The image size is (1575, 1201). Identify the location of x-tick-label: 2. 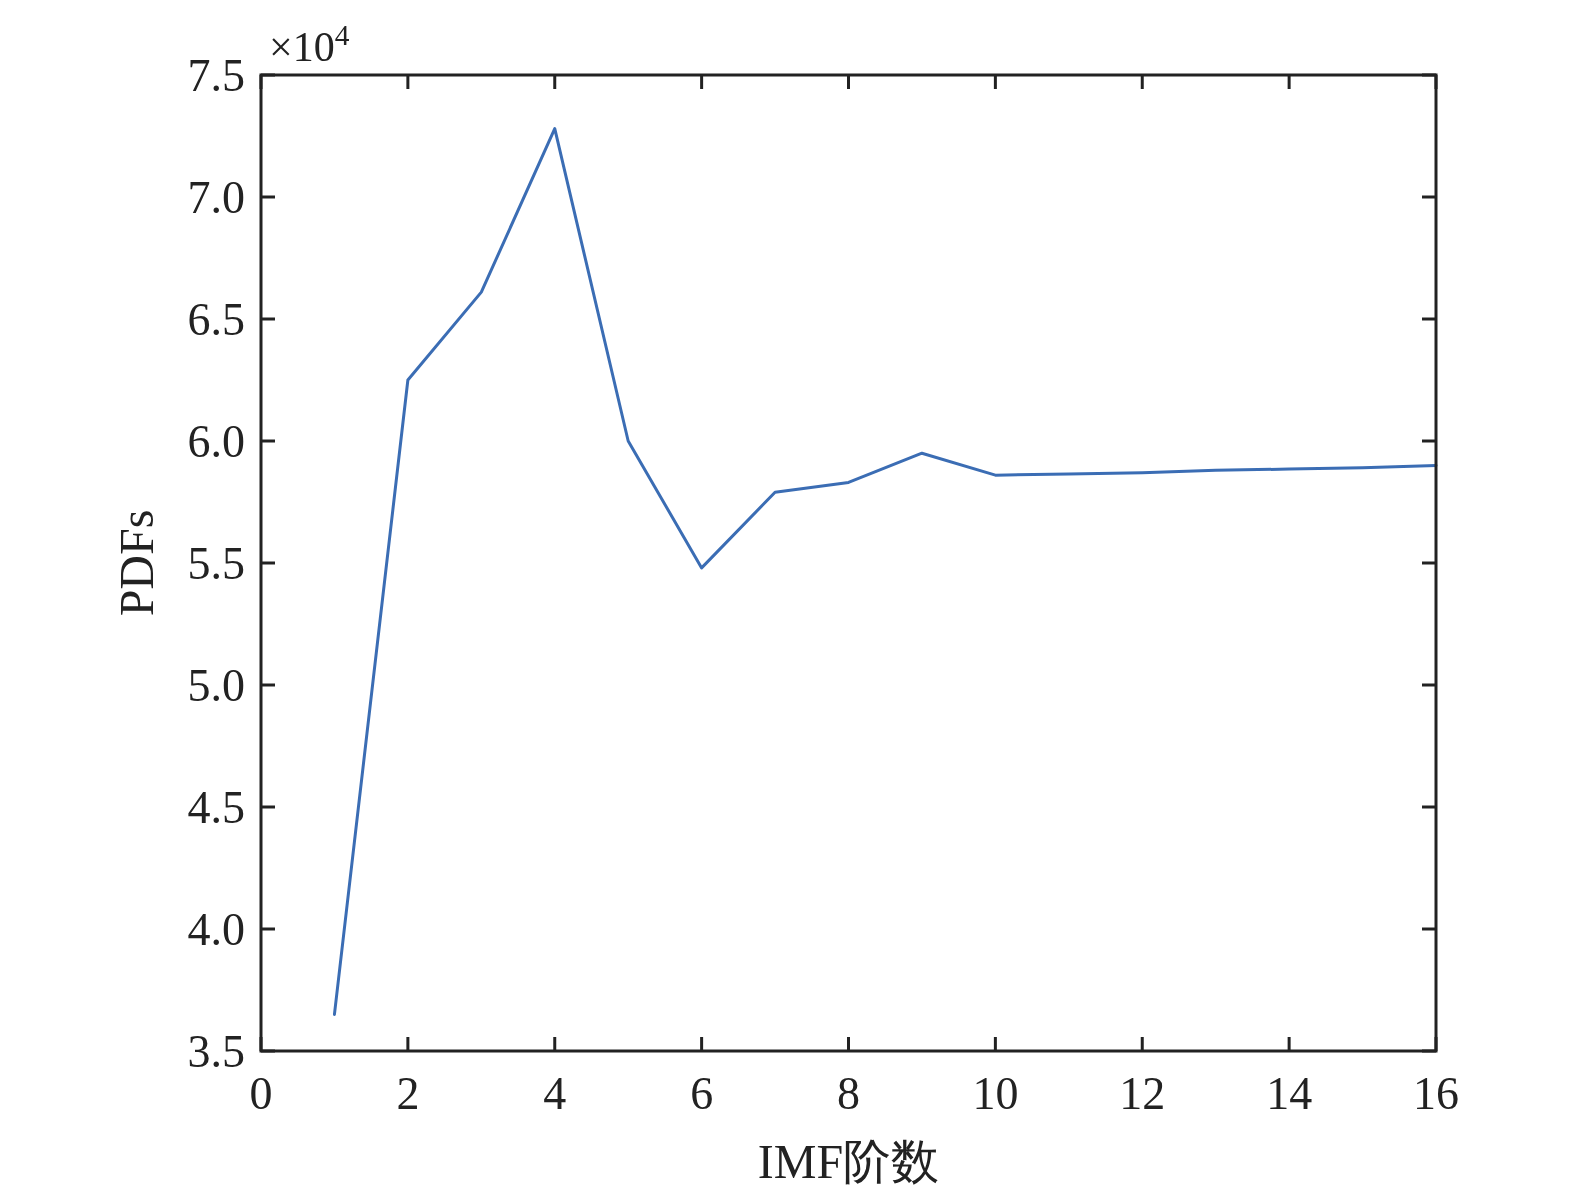
(408, 1093).